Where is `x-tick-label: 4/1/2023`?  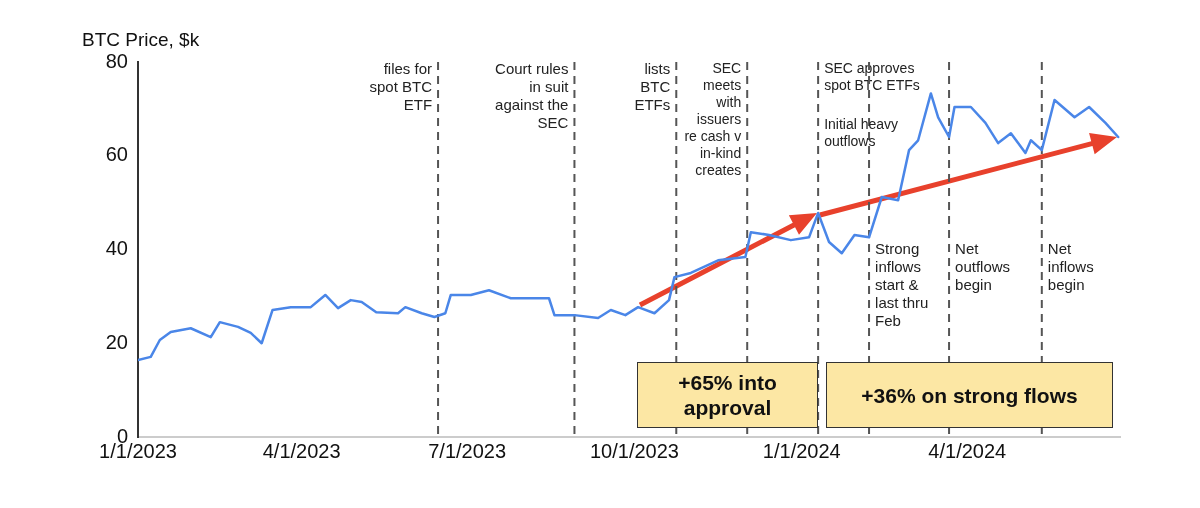
x-tick-label: 4/1/2023 is located at coordinates (301, 450).